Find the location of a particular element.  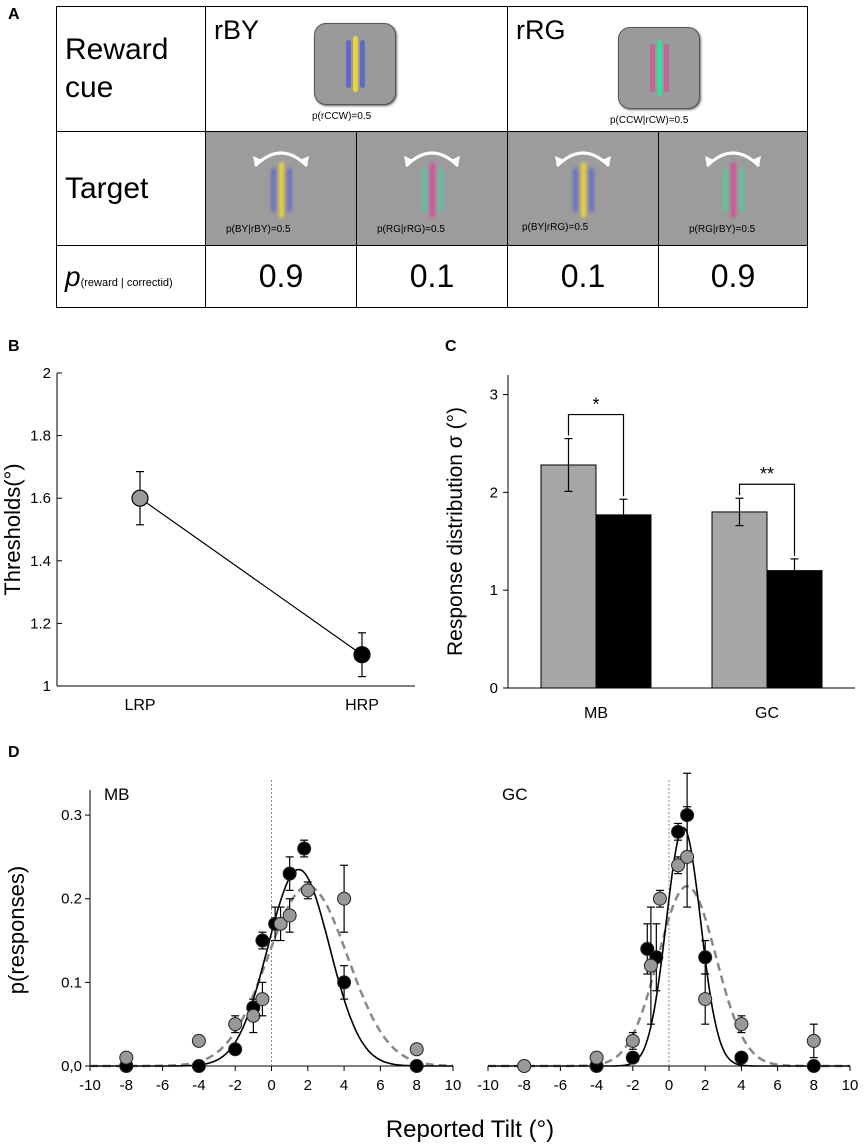

panel-letter-a: A is located at coordinates (14, 14).